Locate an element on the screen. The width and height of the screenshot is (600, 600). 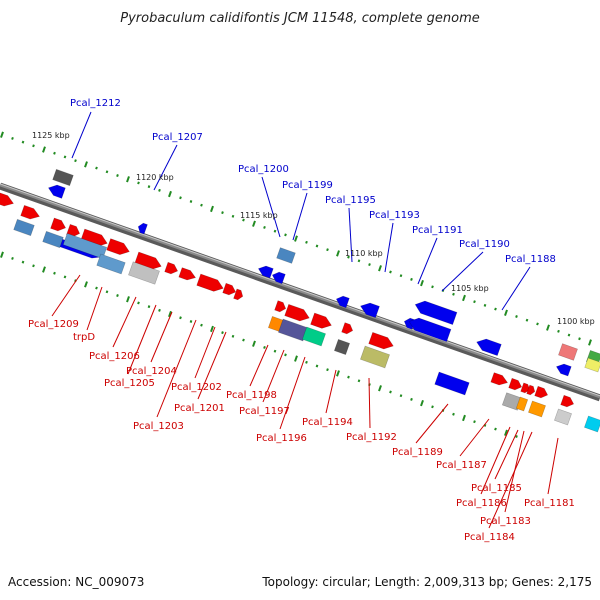
gene-label: Pcal_1189 is located at coordinates (417, 452).